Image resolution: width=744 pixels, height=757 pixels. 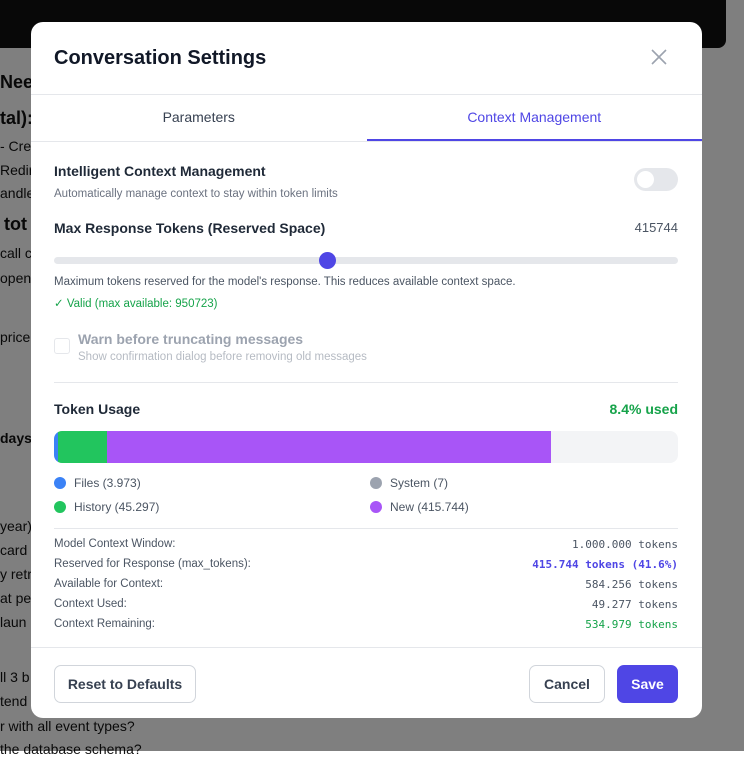 I want to click on dialog-title: Conversation Settings, so click(x=160, y=58).